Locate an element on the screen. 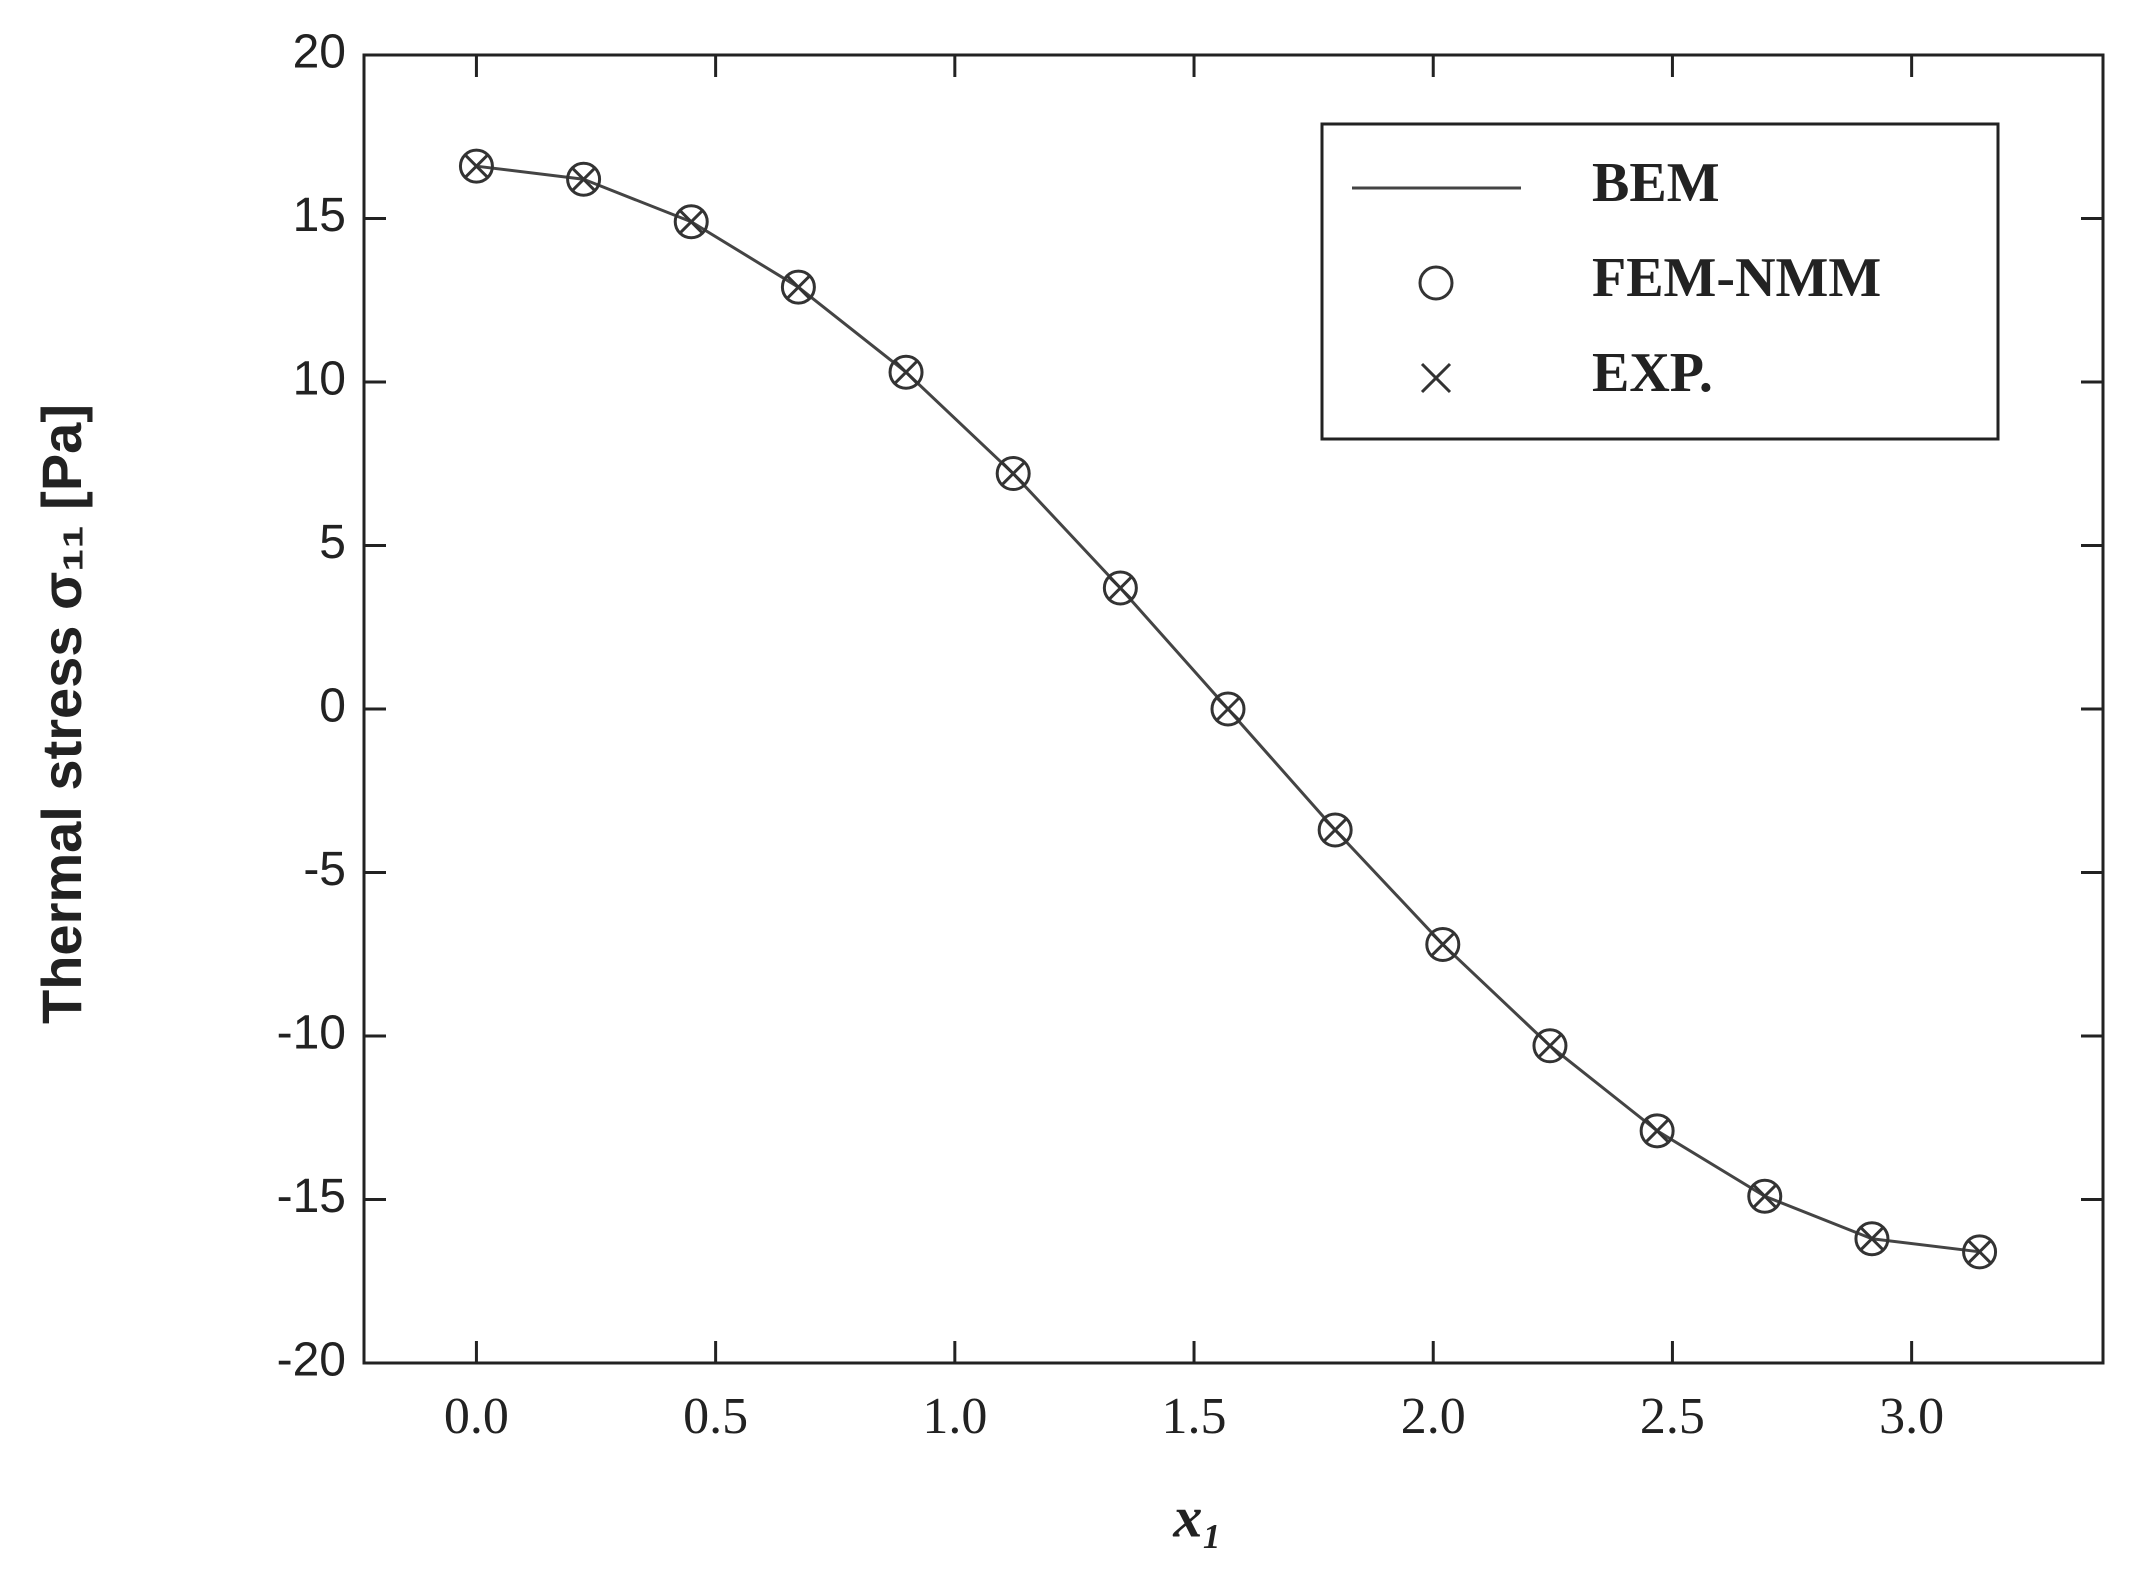 The width and height of the screenshot is (2130, 1571). legend-label: BEM is located at coordinates (1656, 183).